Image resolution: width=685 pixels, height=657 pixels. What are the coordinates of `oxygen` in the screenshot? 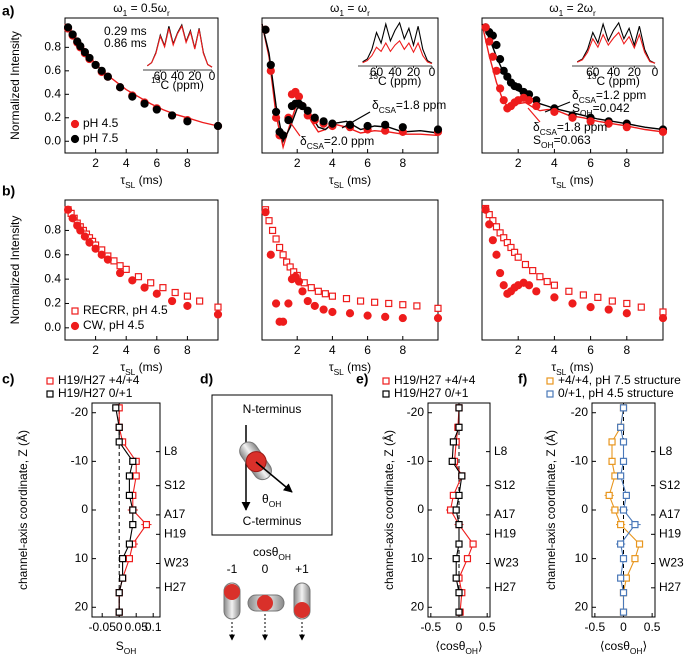 It's located at (302, 610).